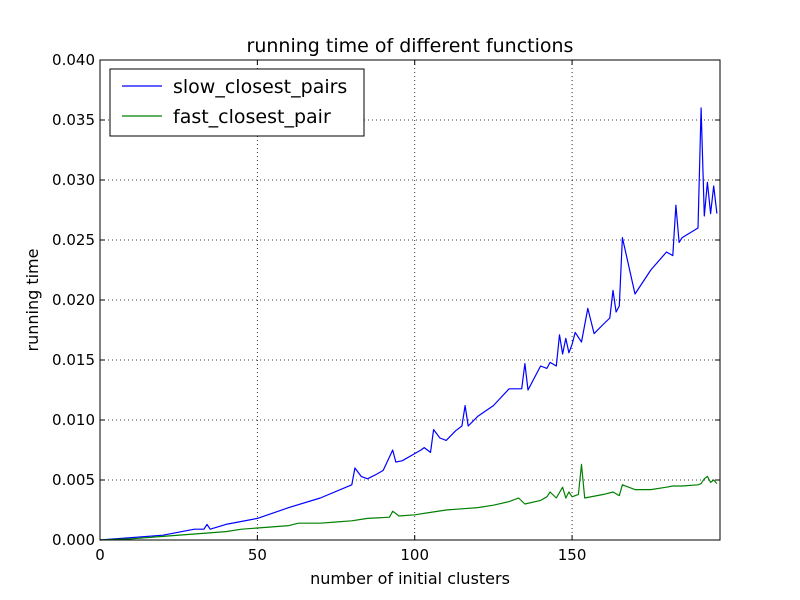 The image size is (800, 600). I want to click on x-tick-label: 0, so click(100, 555).